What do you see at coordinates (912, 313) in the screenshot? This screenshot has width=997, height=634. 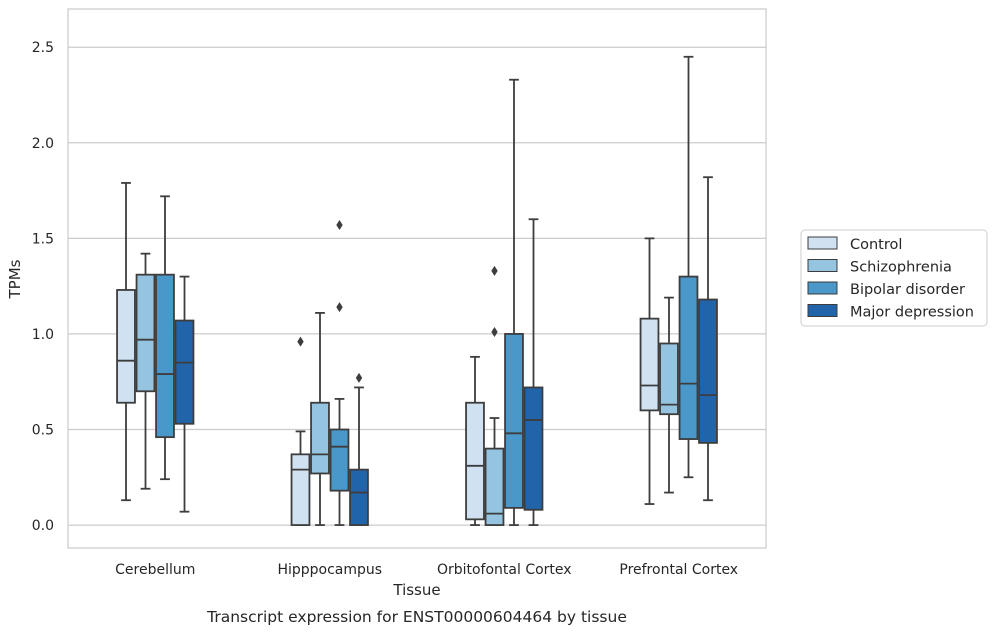 I see `legend-label: Major depression` at bounding box center [912, 313].